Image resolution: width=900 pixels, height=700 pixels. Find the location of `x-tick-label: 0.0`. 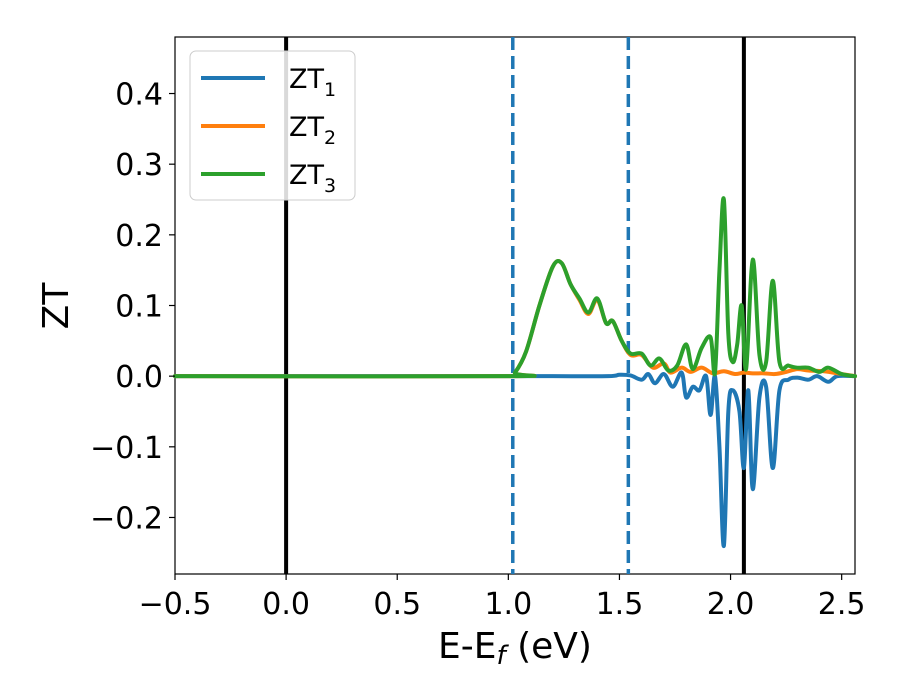

x-tick-label: 0.0 is located at coordinates (286, 604).